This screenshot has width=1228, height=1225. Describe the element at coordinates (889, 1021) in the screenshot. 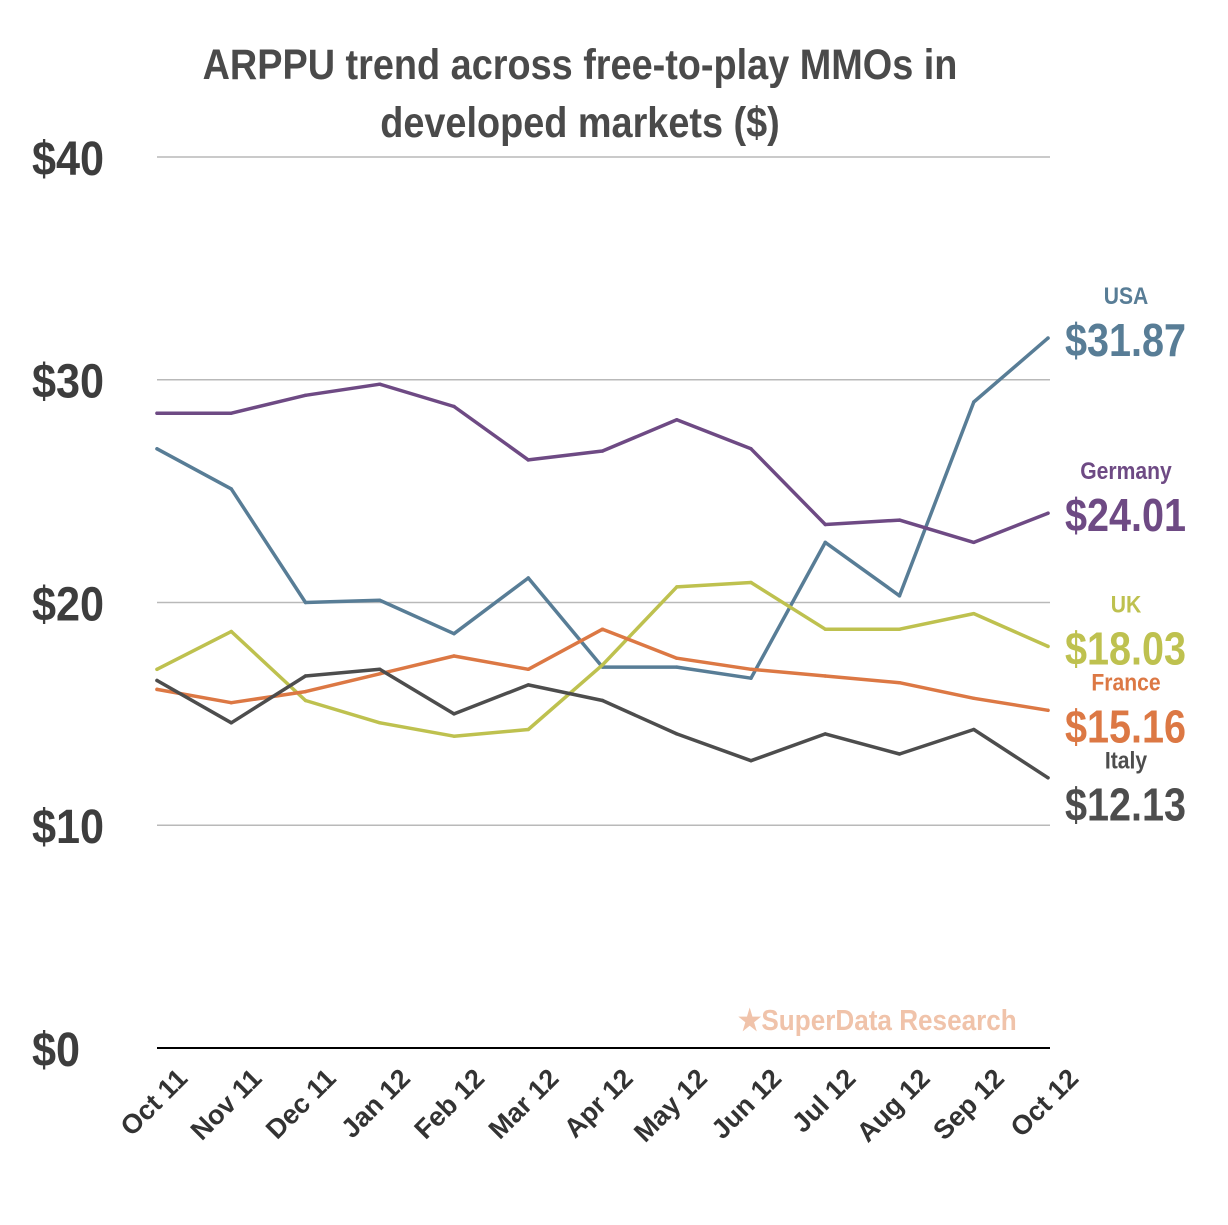

I see `watermark-text: SuperData Research` at that location.